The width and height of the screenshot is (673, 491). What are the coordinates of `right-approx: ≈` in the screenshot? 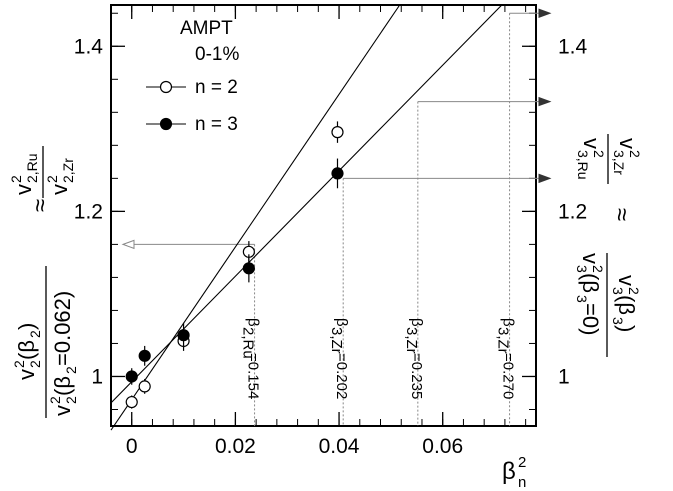 It's located at (621, 214).